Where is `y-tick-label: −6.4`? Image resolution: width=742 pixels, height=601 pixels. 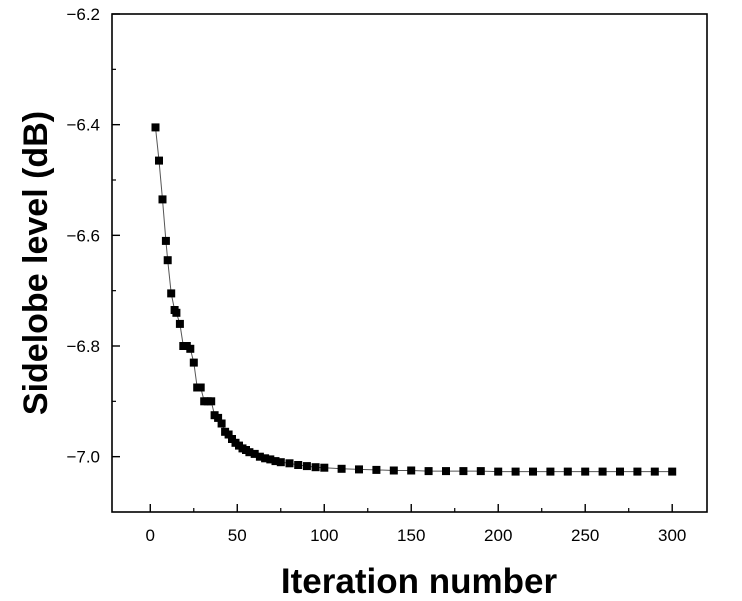 y-tick-label: −6.4 is located at coordinates (83, 125).